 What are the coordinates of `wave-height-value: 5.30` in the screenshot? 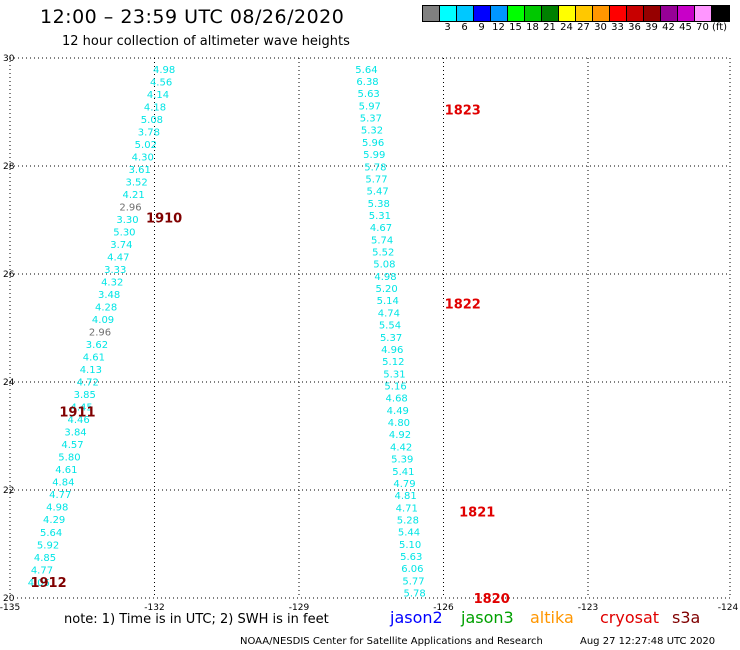 It's located at (124, 232).